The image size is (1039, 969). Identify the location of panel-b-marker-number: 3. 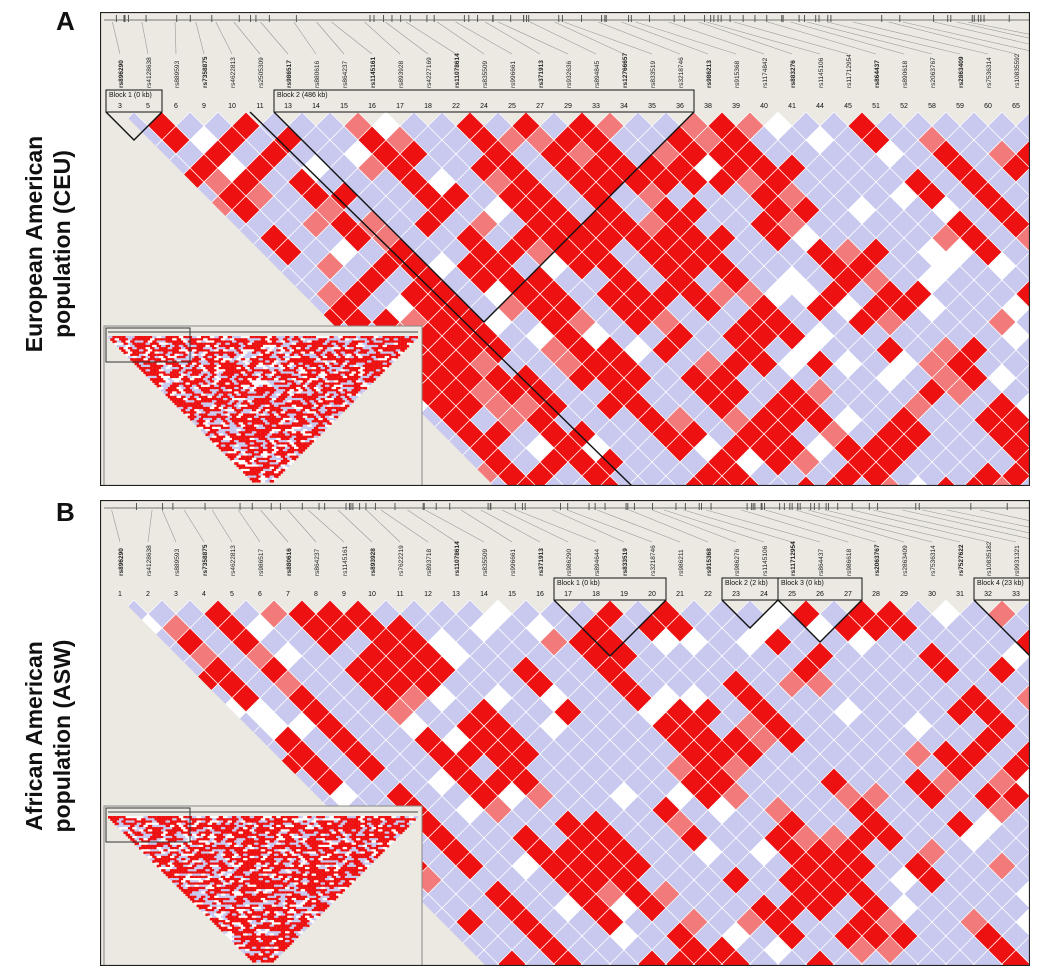
(176, 594).